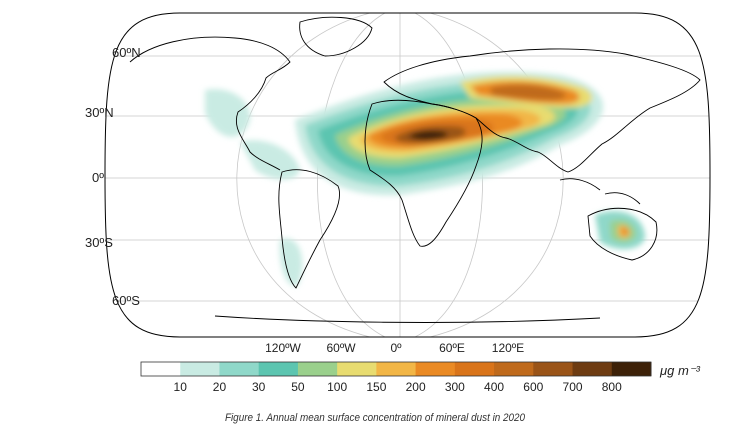 The width and height of the screenshot is (750, 440). I want to click on colorbar-tick-label: 50, so click(298, 387).